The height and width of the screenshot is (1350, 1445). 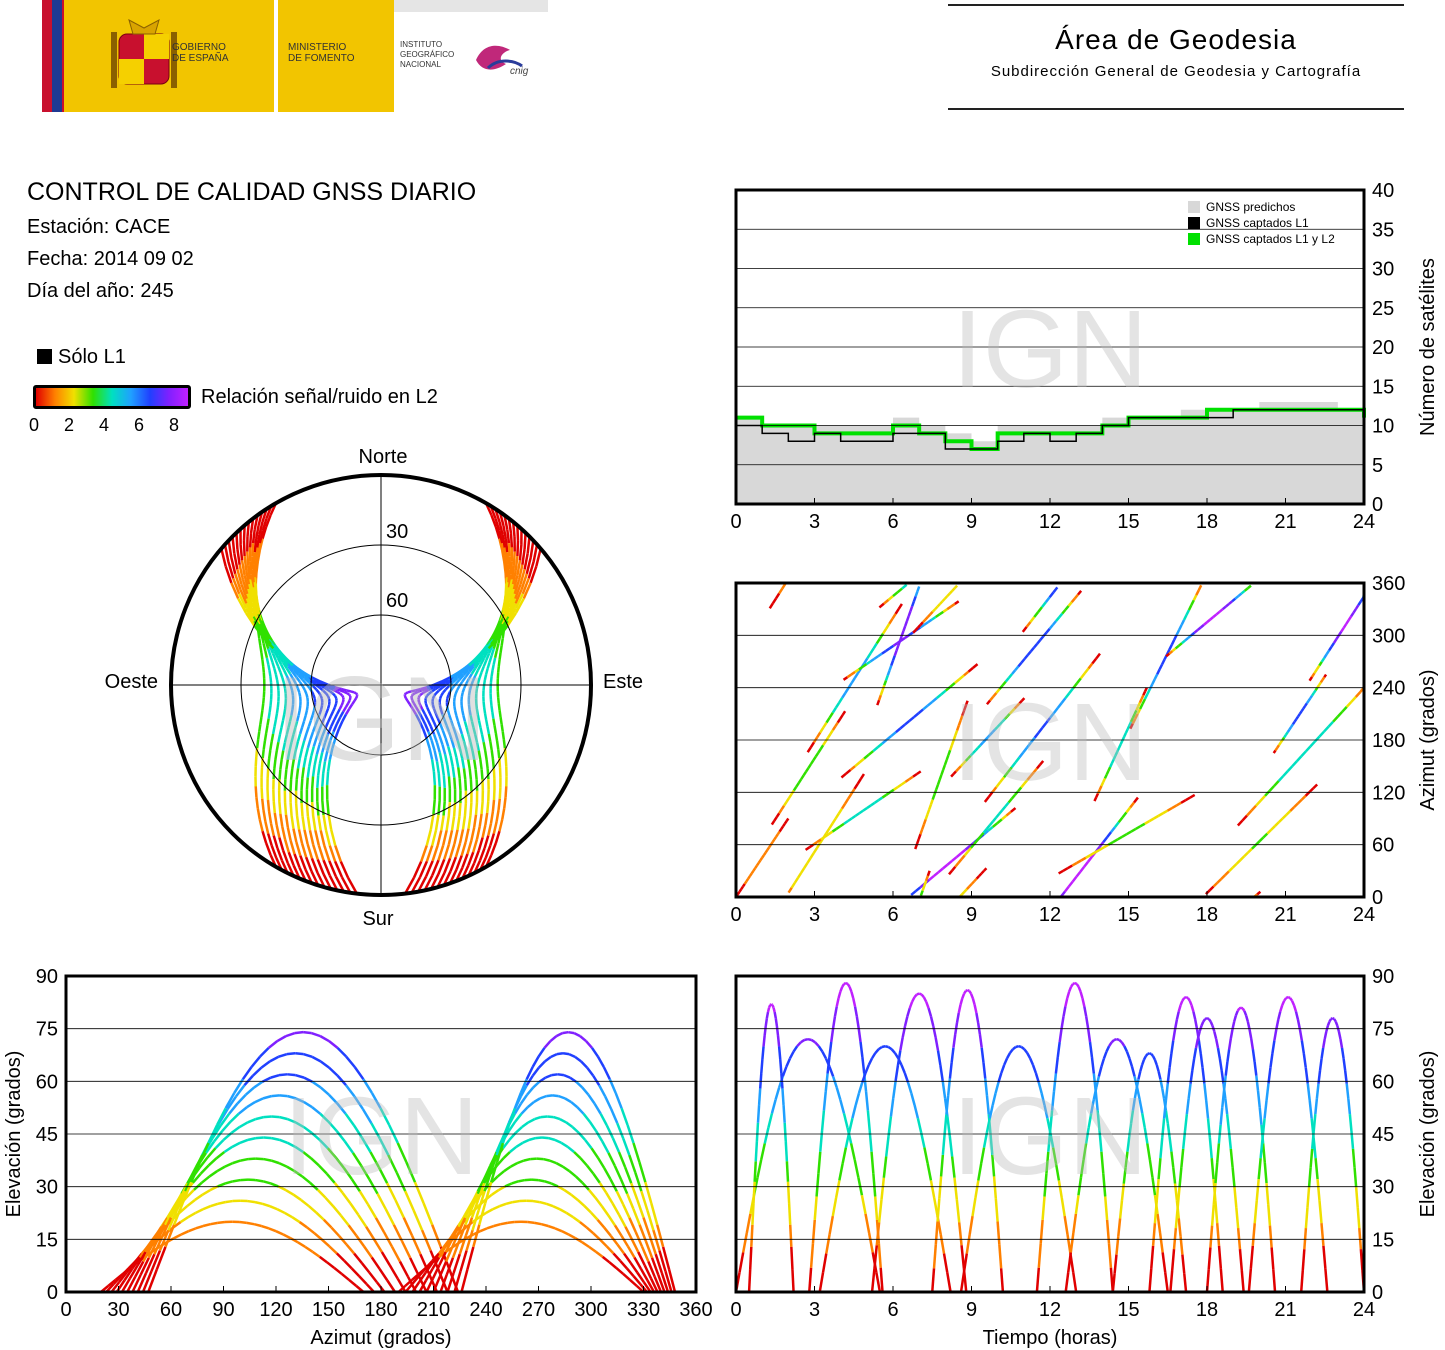 What do you see at coordinates (892, 522) in the screenshot?
I see `x-tick-label: 6` at bounding box center [892, 522].